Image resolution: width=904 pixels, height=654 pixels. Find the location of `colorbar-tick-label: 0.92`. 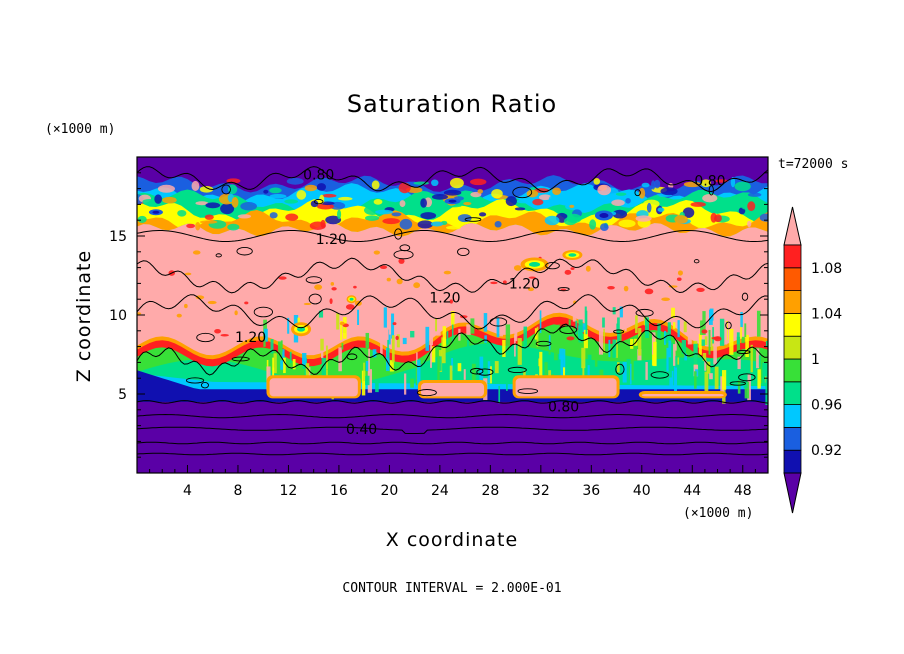

colorbar-tick-label: 0.92 is located at coordinates (826, 451).